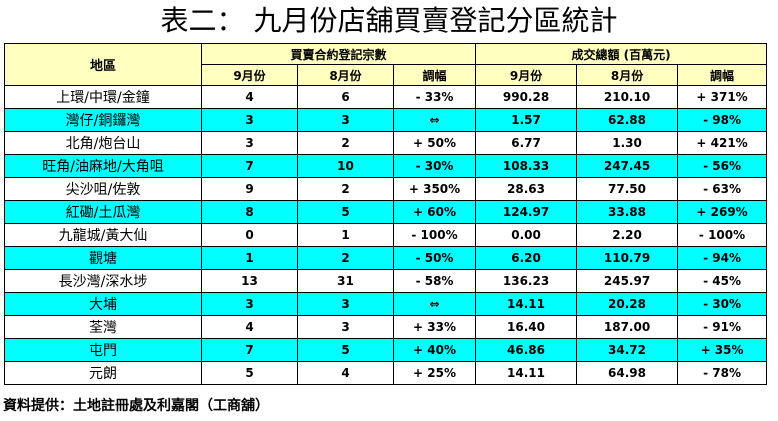 The width and height of the screenshot is (778, 421). What do you see at coordinates (627, 189) in the screenshot?
I see `value-aug-cell: 77.50` at bounding box center [627, 189].